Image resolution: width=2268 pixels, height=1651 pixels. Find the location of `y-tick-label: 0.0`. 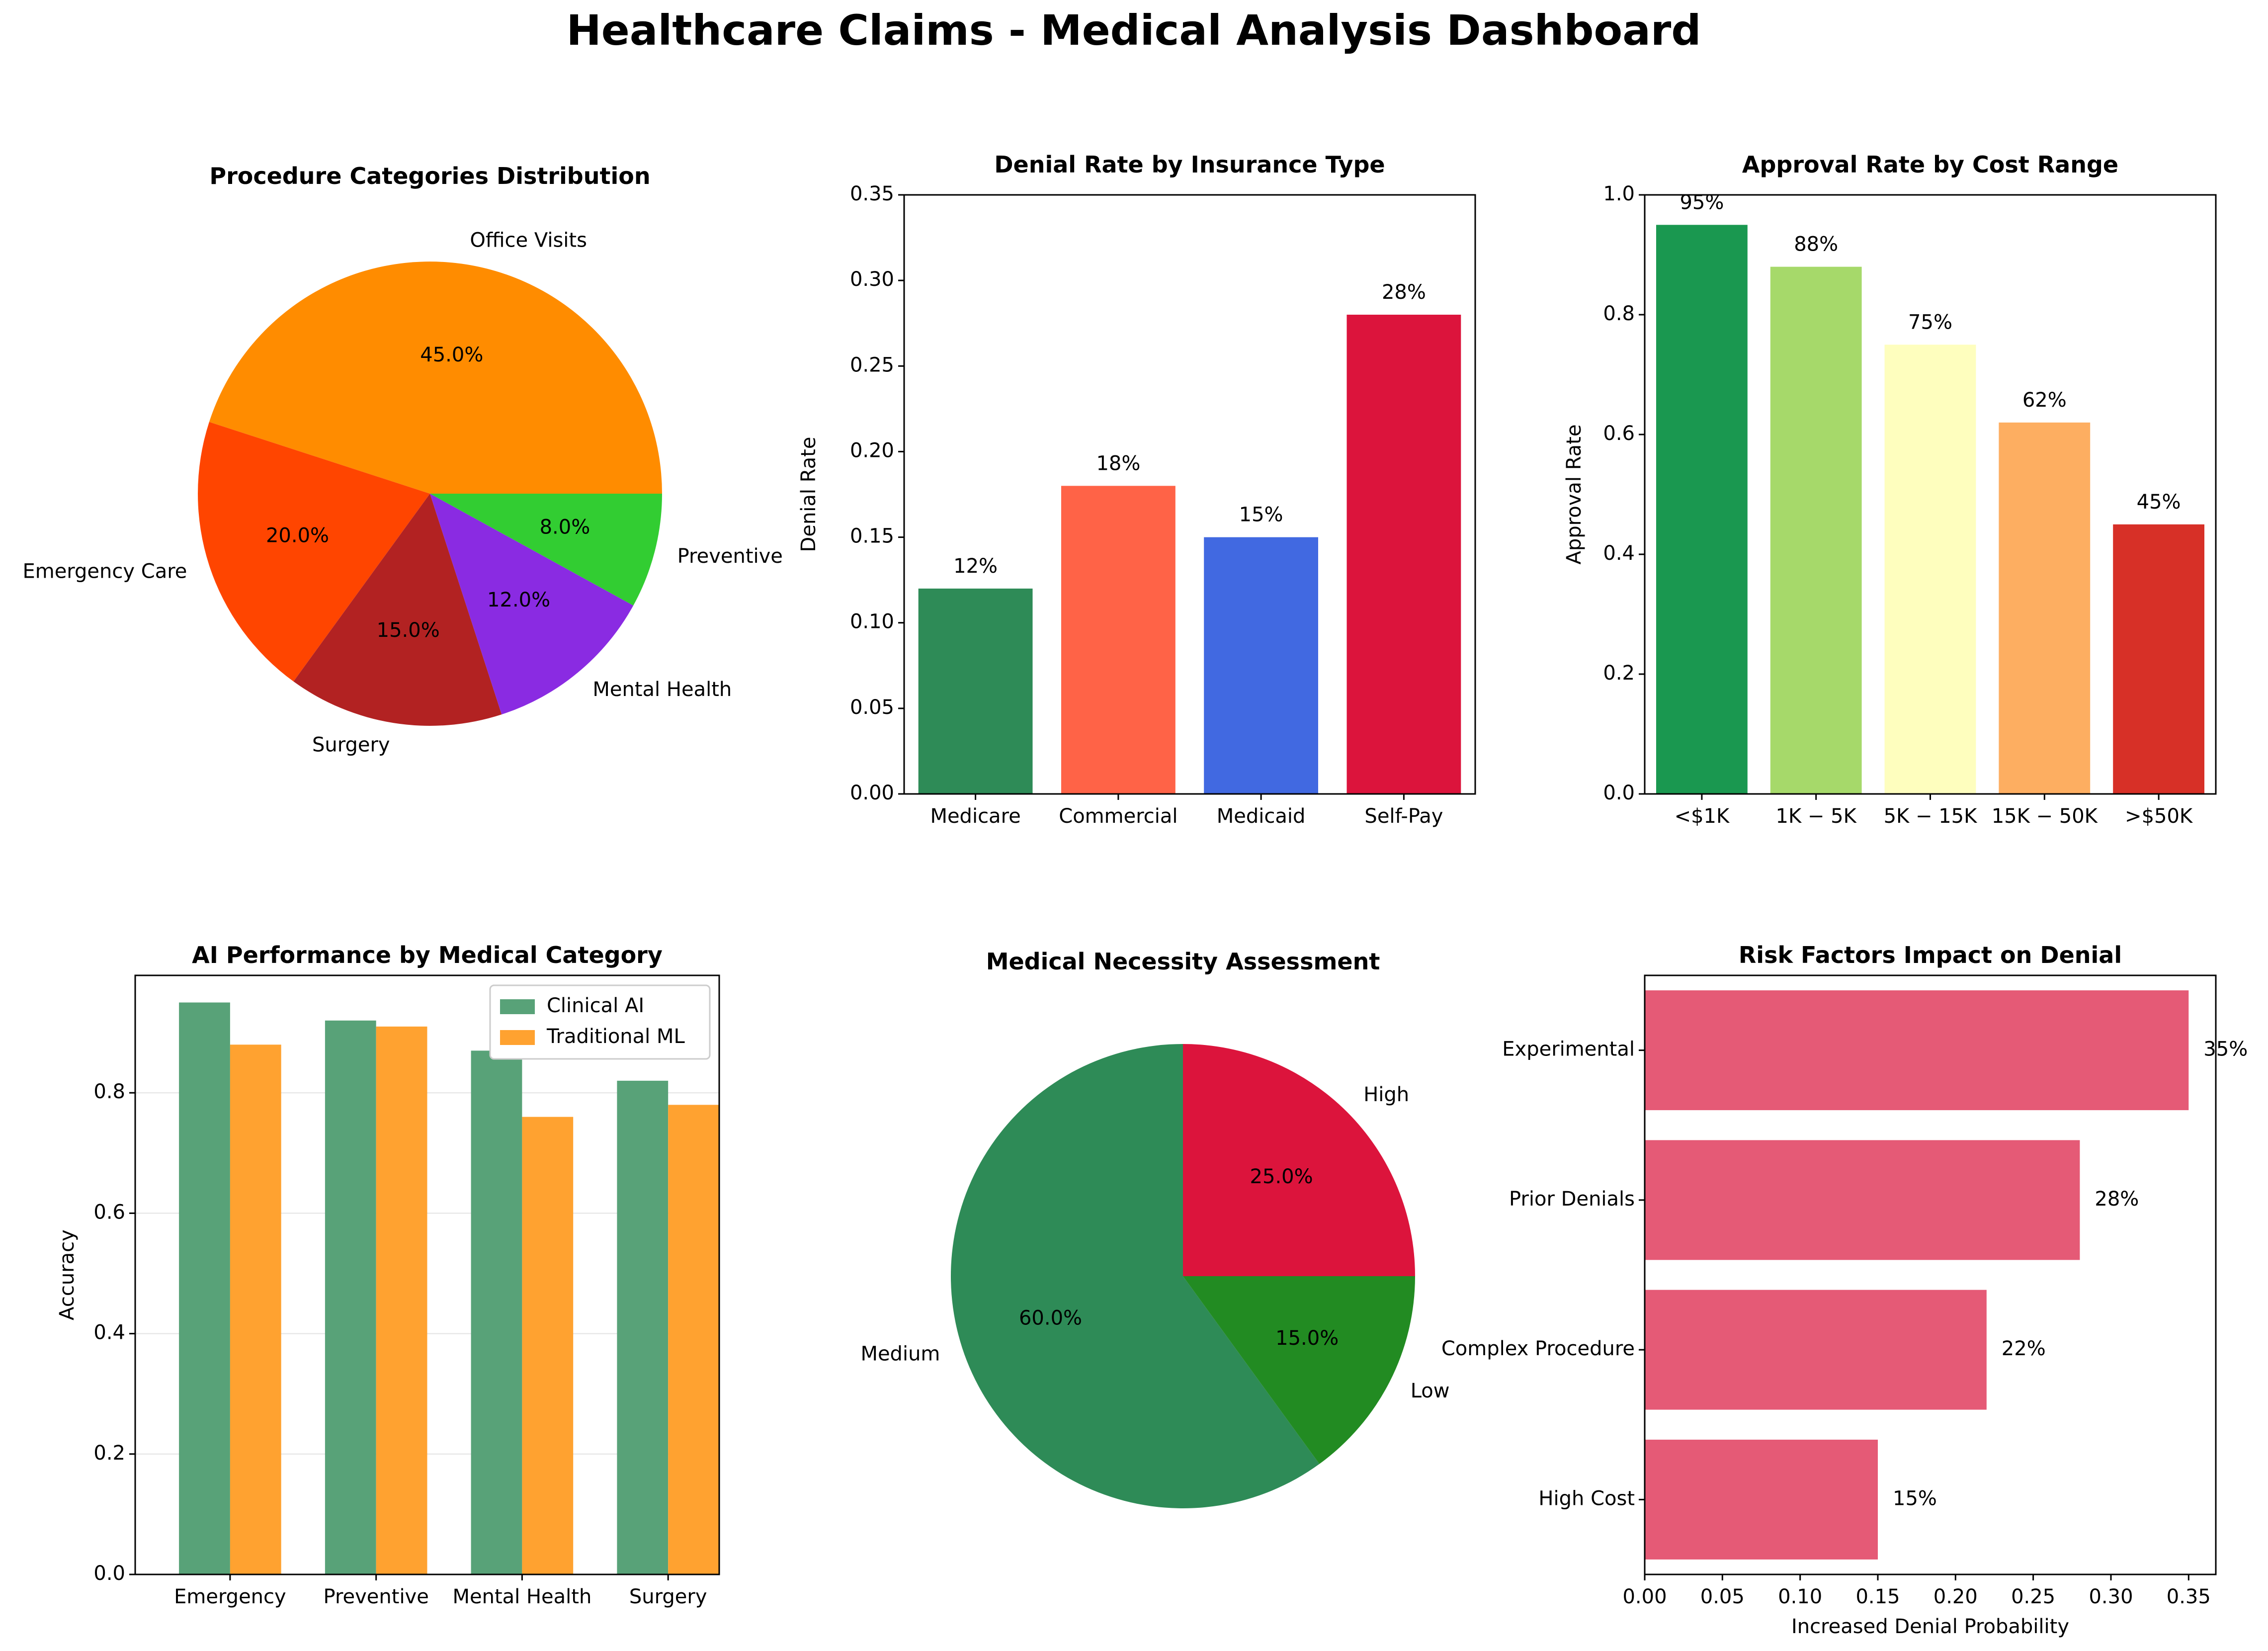

y-tick-label: 0.0 is located at coordinates (1619, 793).